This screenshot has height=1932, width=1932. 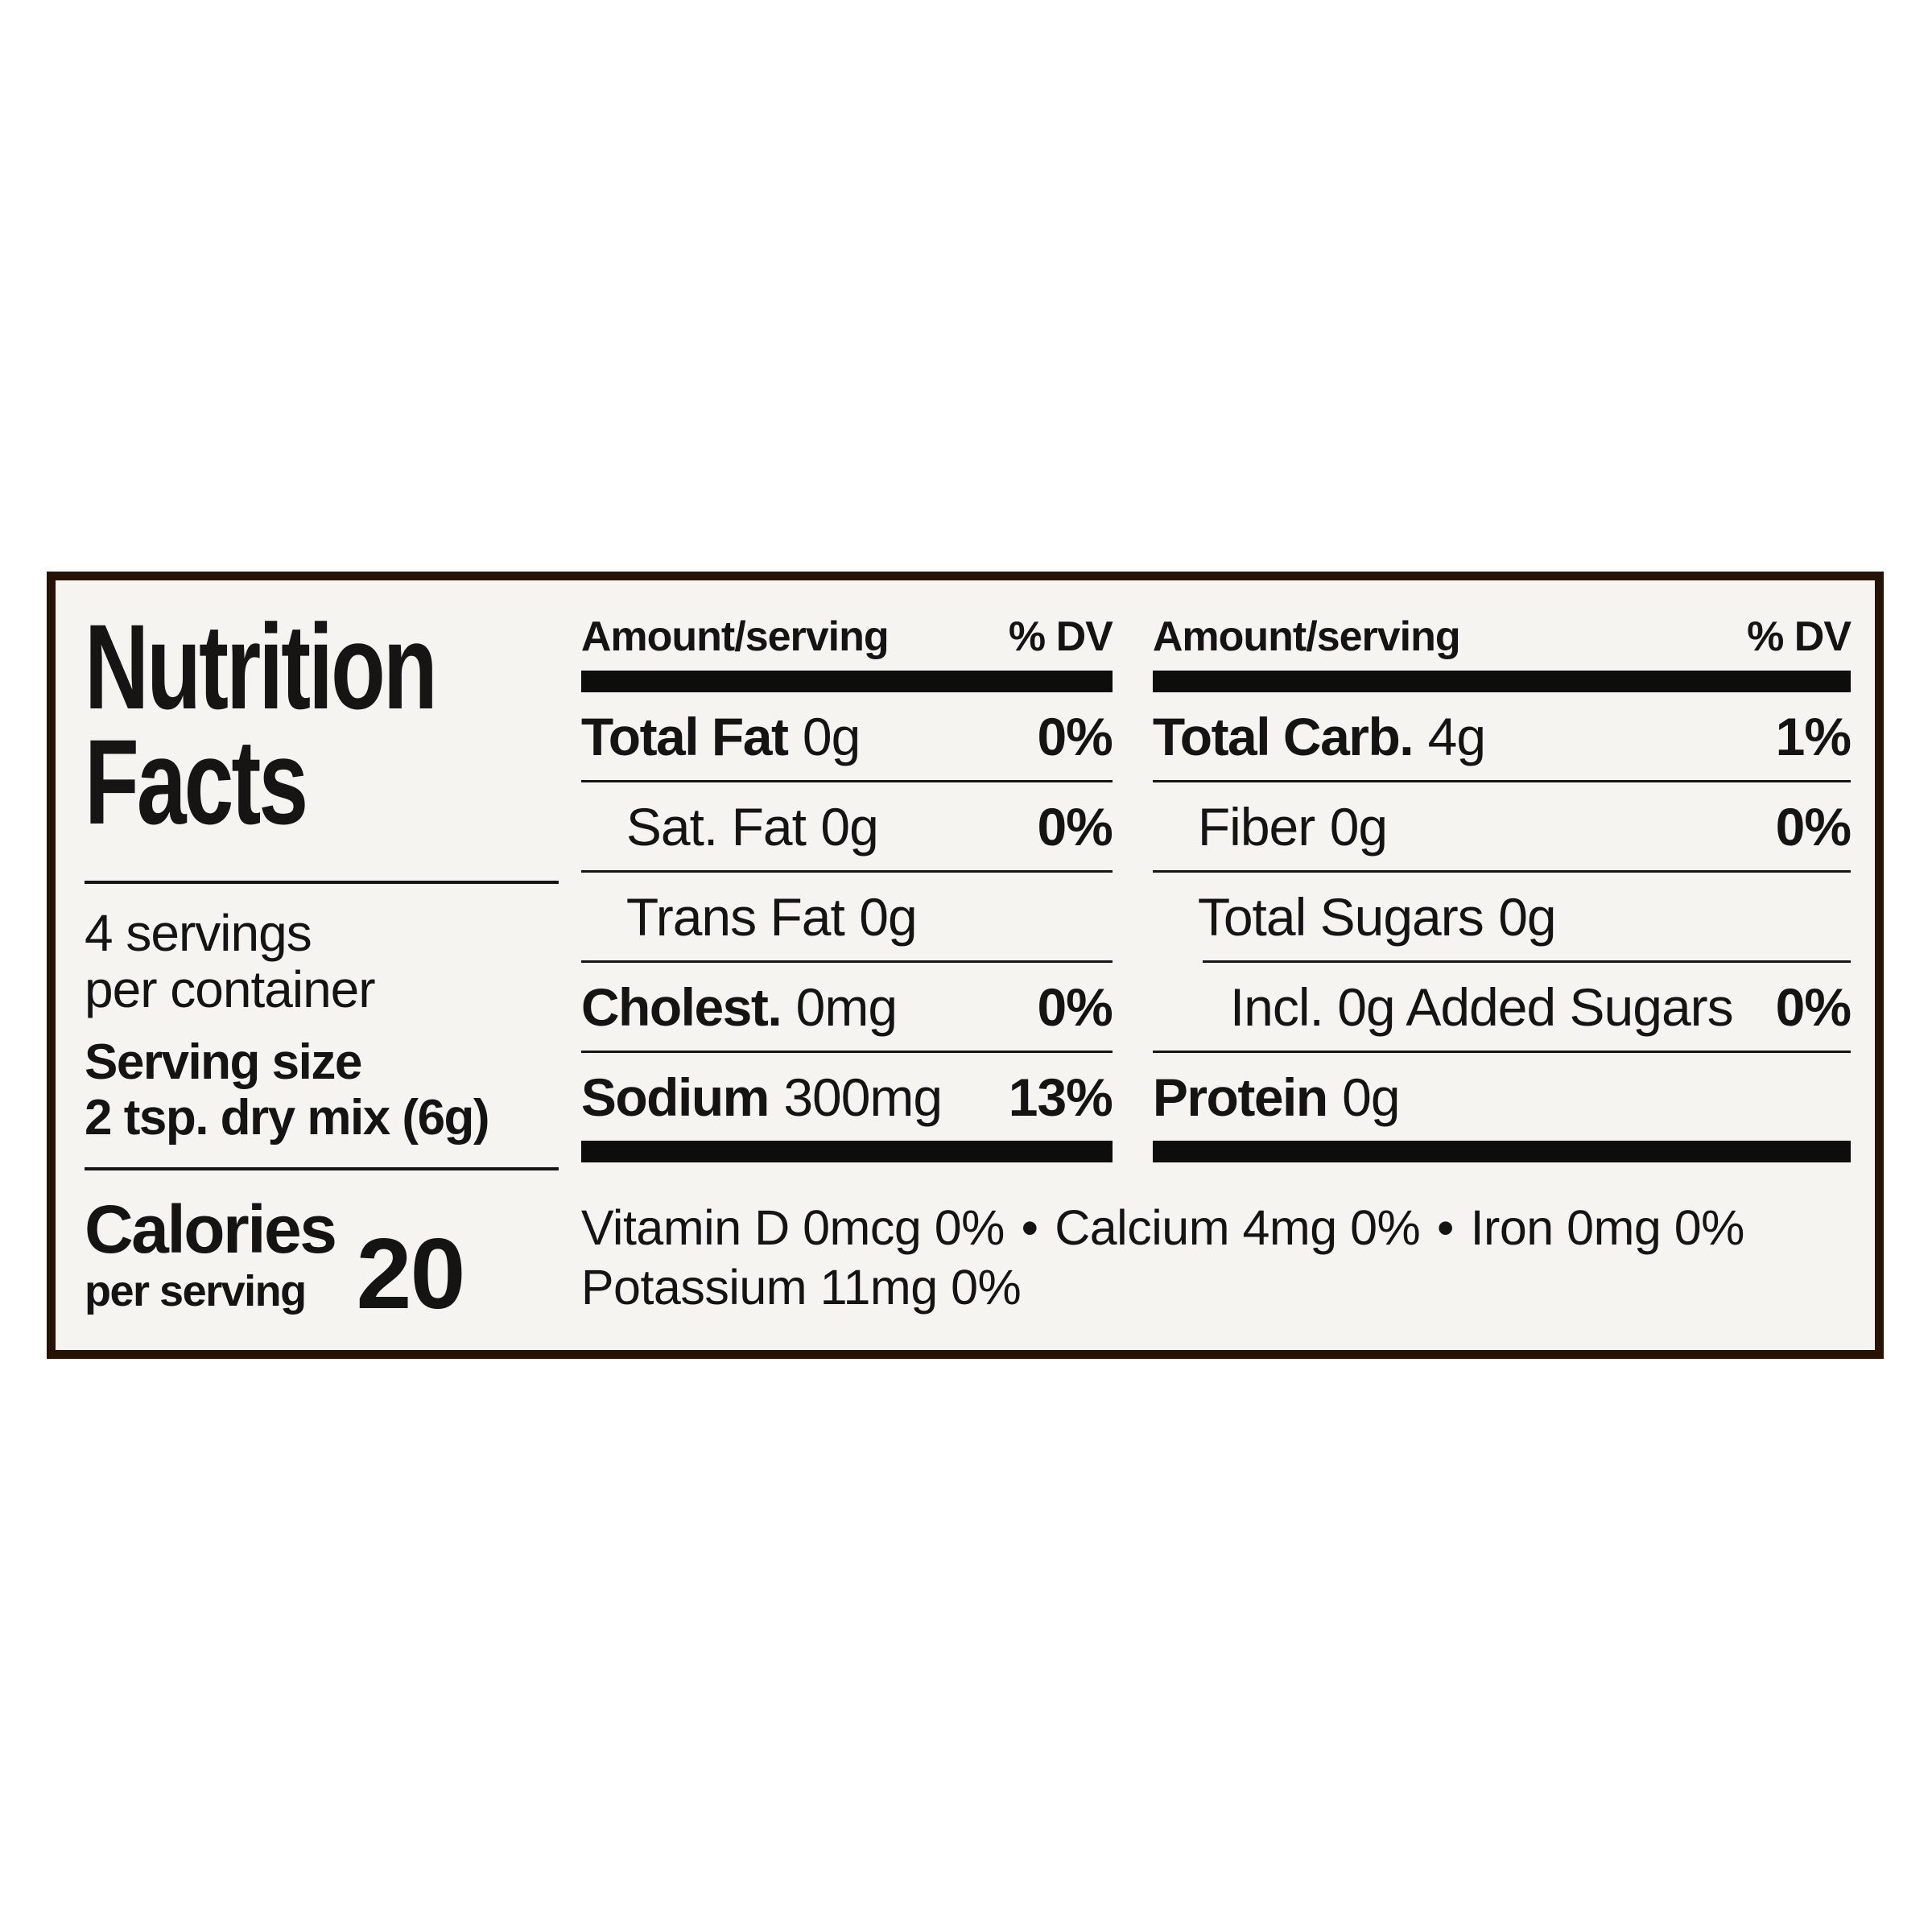 What do you see at coordinates (675, 1097) in the screenshot?
I see `nutrient-name: Sodium` at bounding box center [675, 1097].